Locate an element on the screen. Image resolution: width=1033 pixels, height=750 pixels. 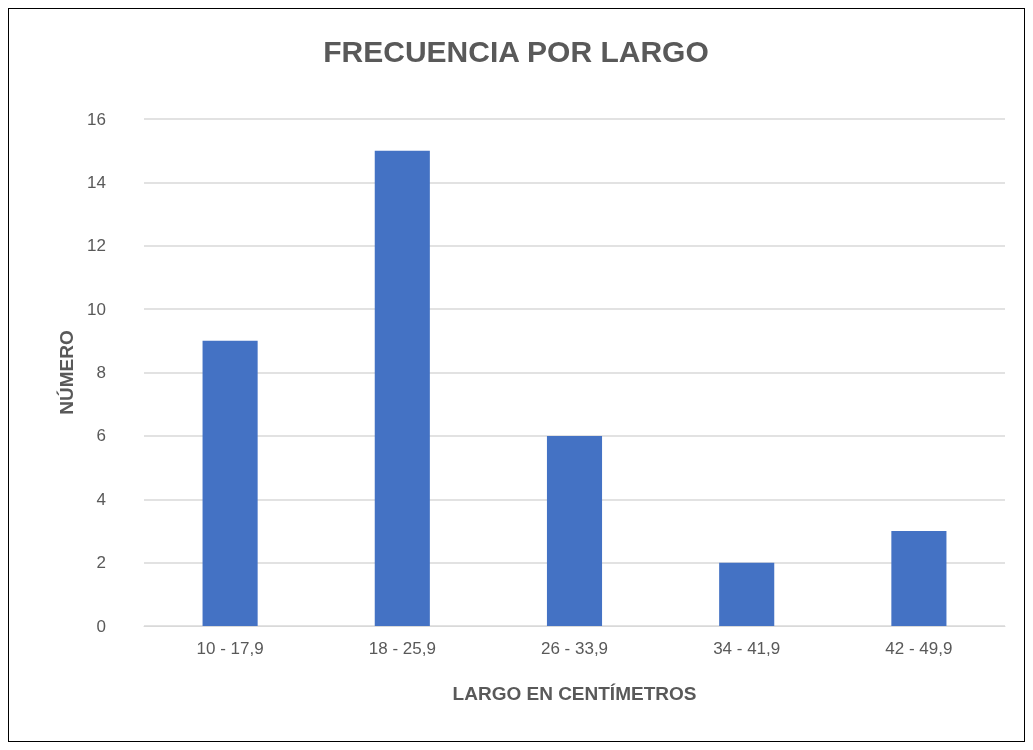
x-tick-label: 26 - 33,9 is located at coordinates (574, 648).